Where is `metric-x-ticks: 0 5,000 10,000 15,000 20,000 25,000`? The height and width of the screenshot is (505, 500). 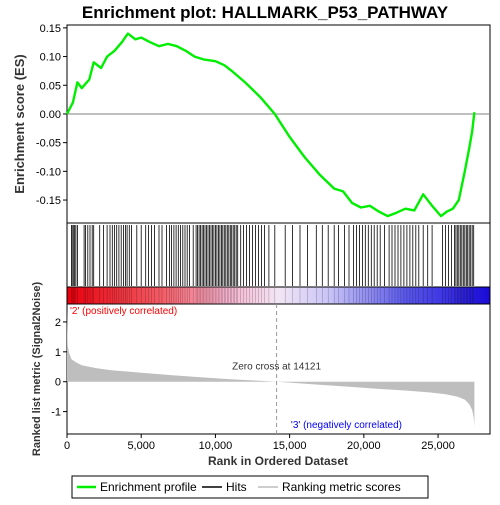
metric-x-ticks: 0 5,000 10,000 15,000 20,000 25,000 is located at coordinates (259, 443).